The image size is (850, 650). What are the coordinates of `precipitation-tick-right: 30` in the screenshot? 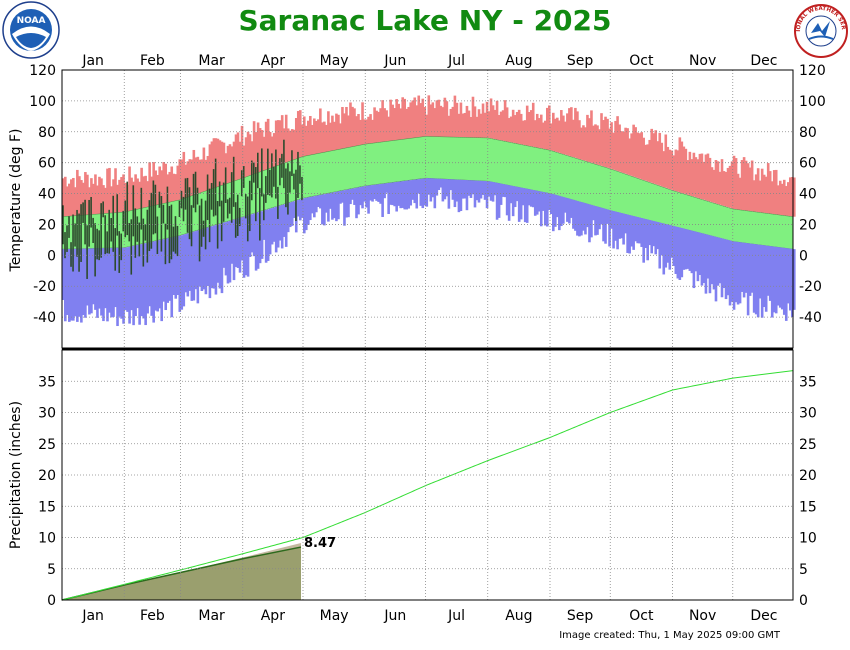 It's located at (808, 414).